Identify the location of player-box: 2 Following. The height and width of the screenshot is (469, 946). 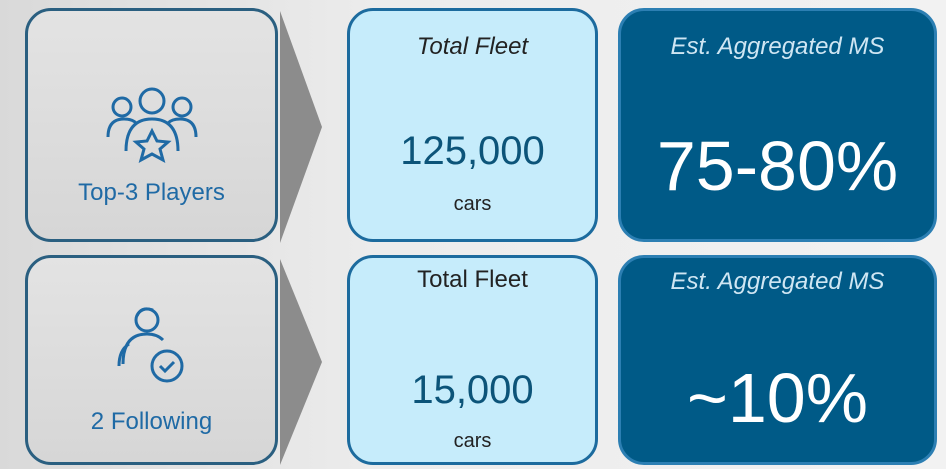
(151, 360).